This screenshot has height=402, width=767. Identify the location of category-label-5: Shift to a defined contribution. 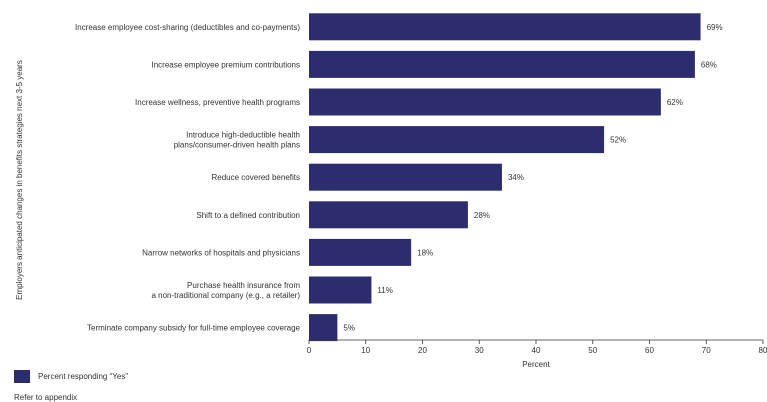
(248, 215).